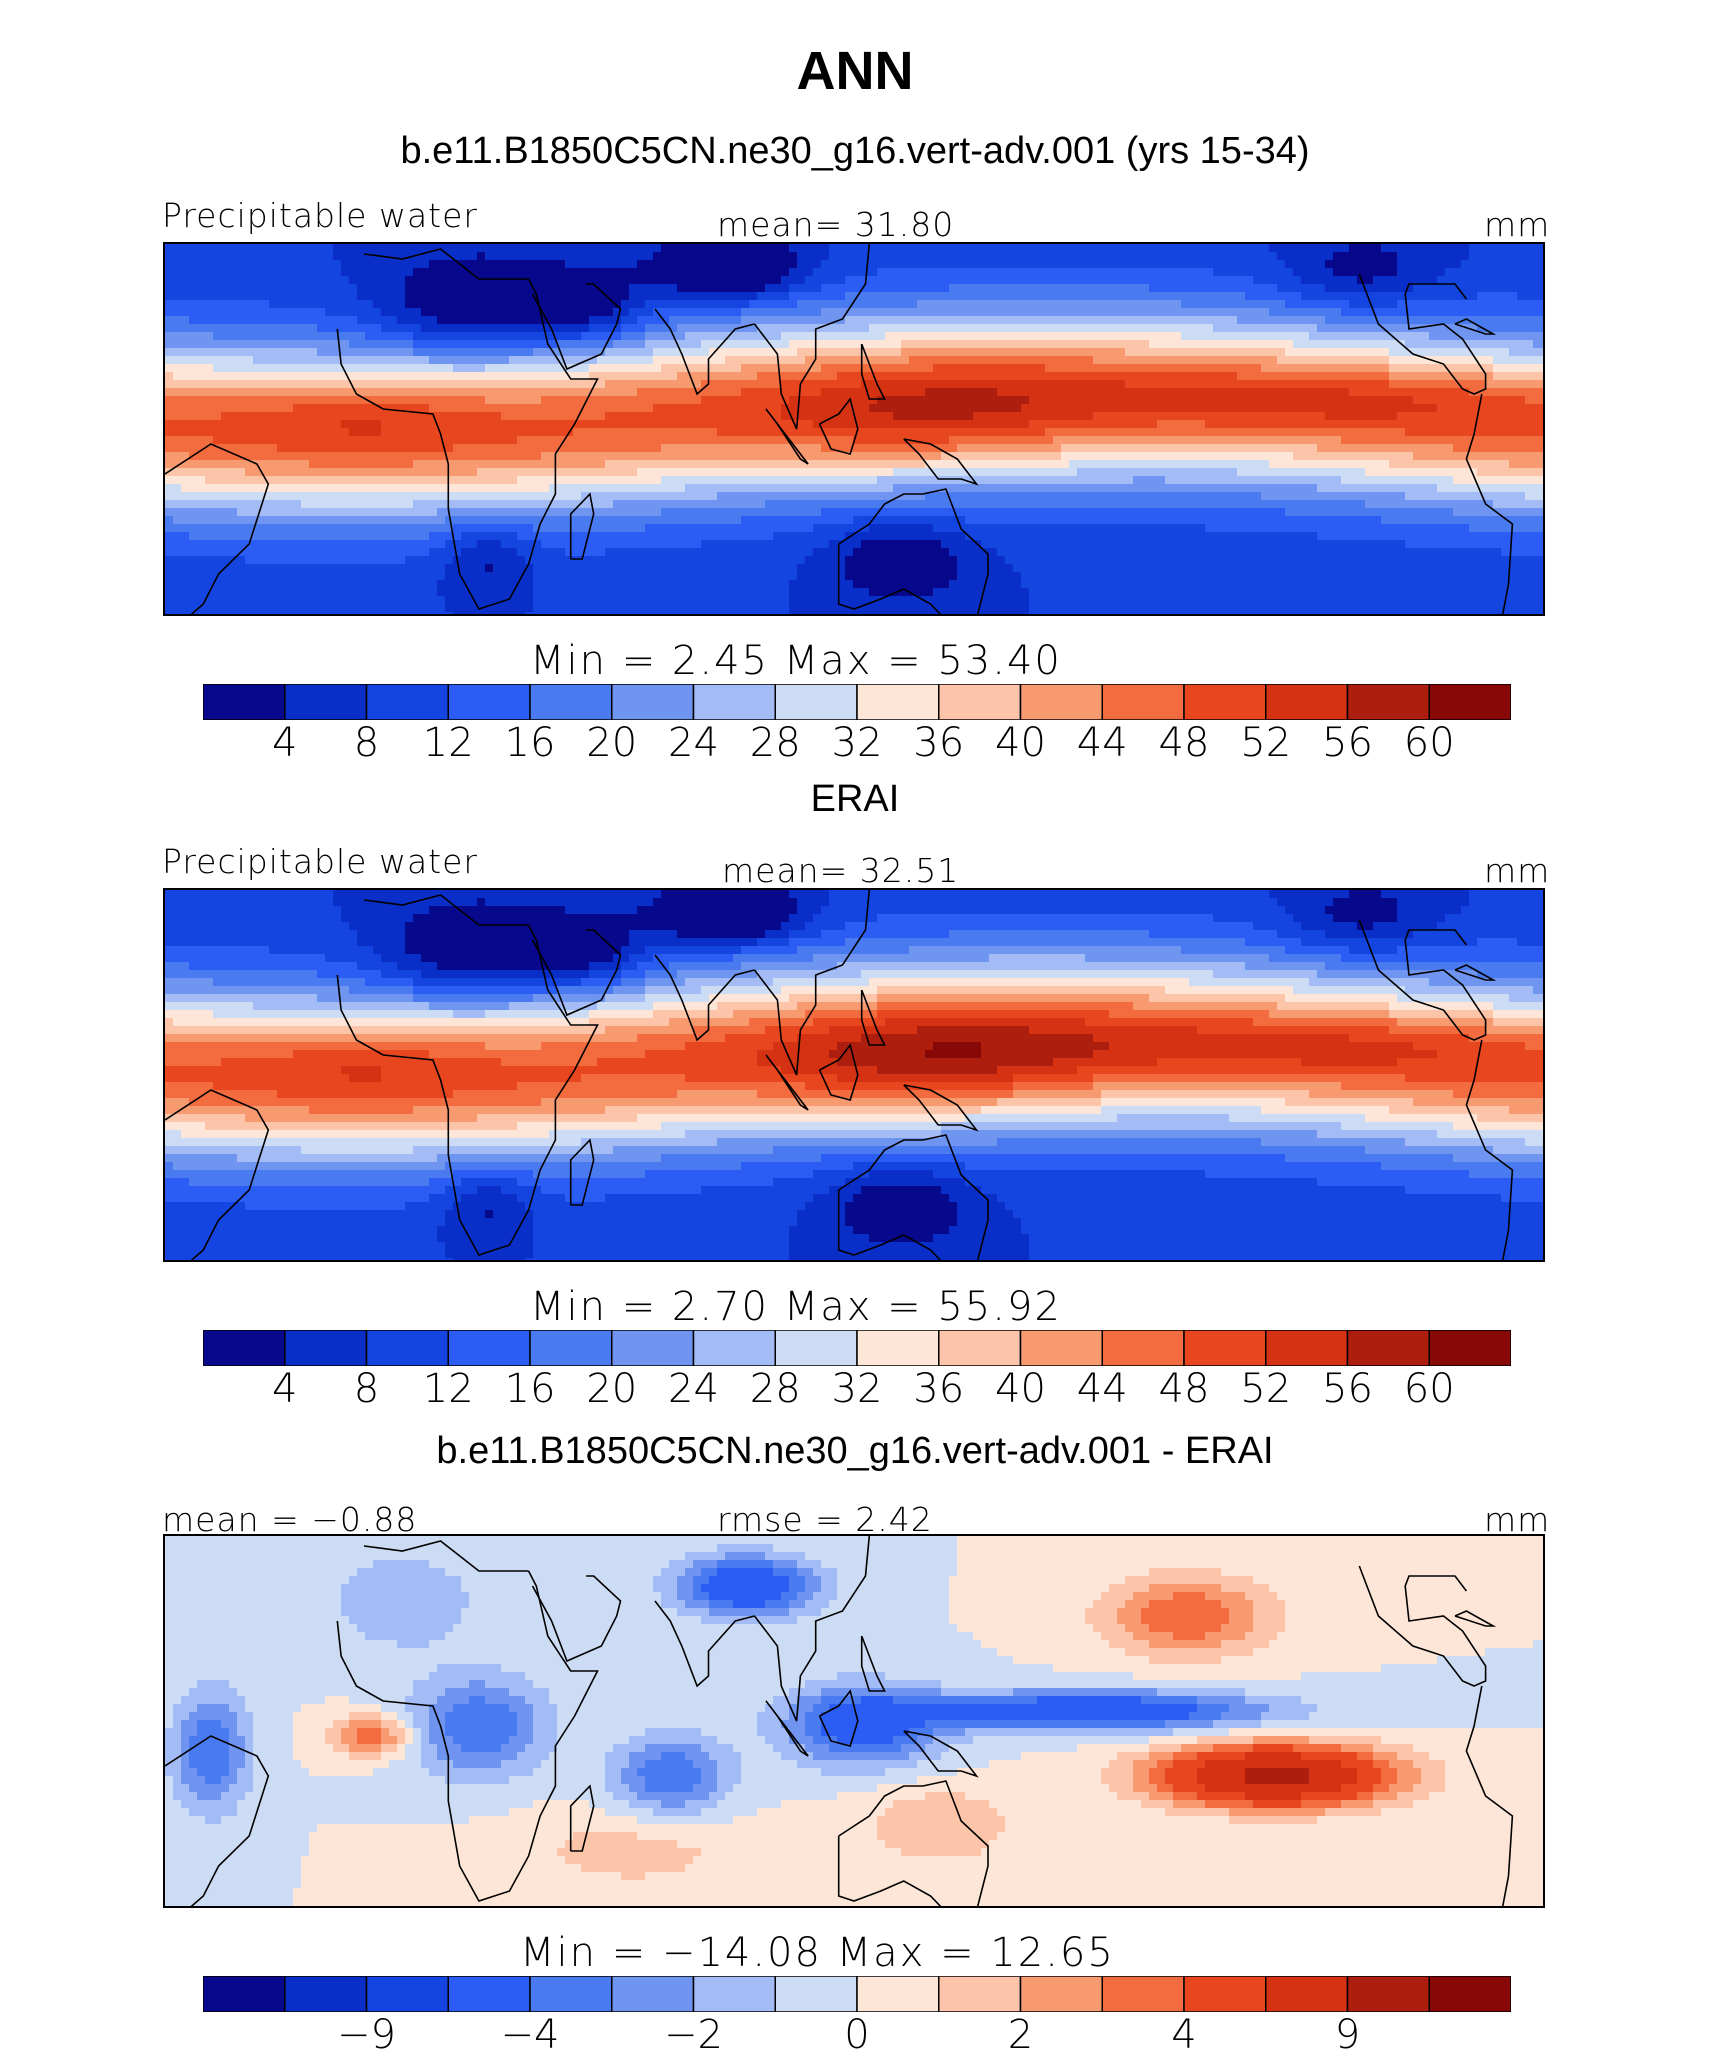 The height and width of the screenshot is (2067, 1710). Describe the element at coordinates (320, 861) in the screenshot. I see `panel-2-variable-label: Precipitable water` at that location.